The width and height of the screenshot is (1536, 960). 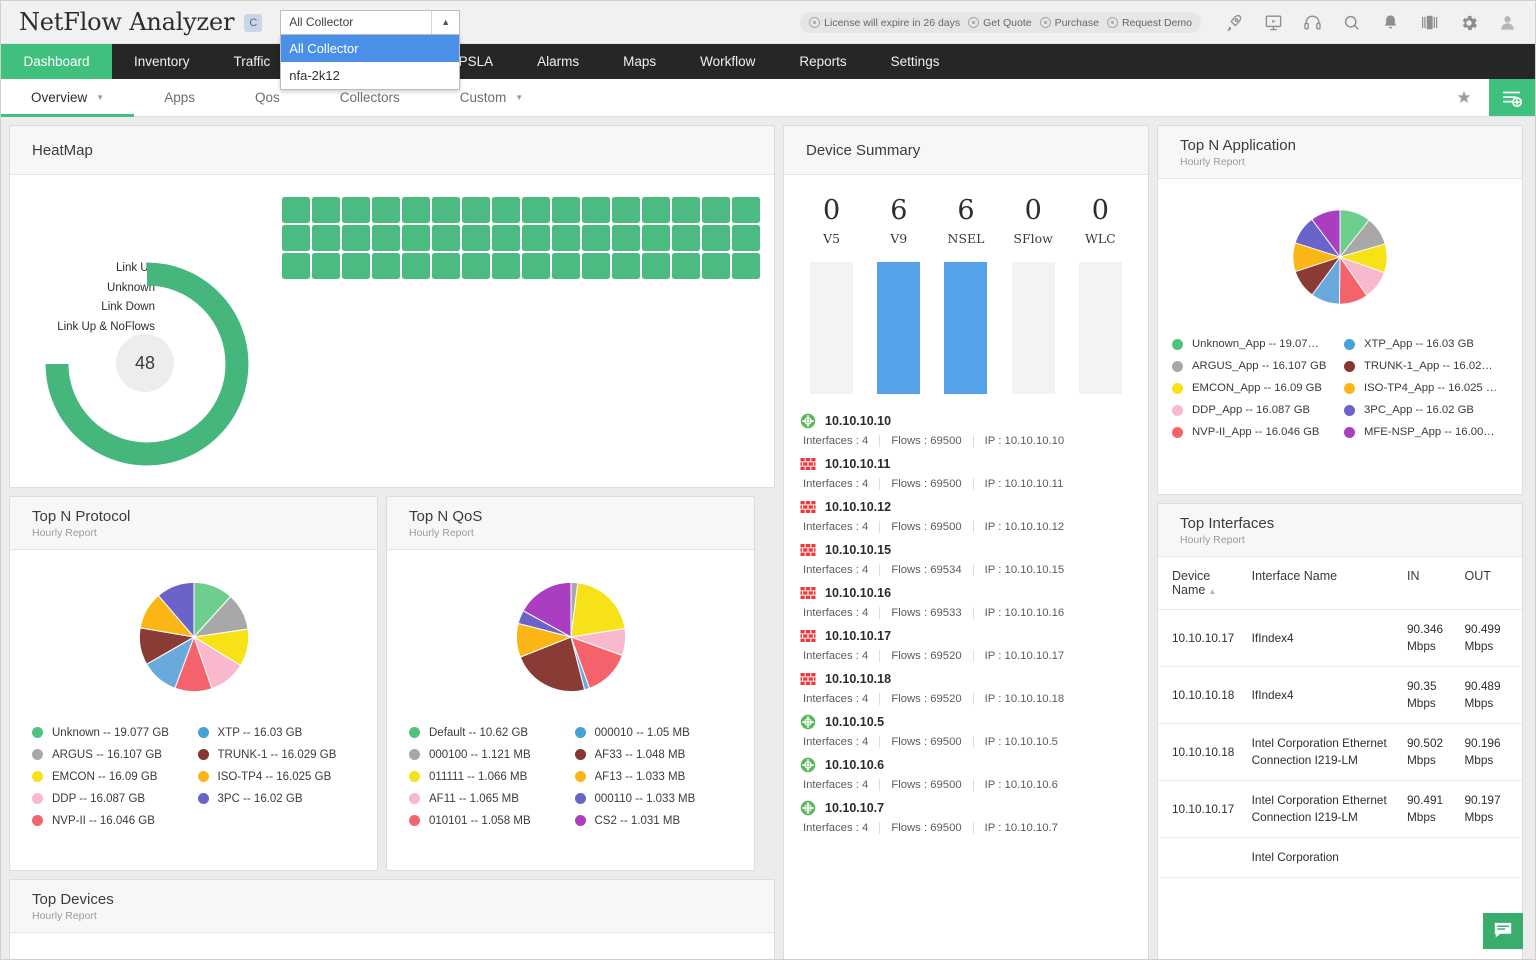 What do you see at coordinates (1255, 410) in the screenshot?
I see `legend-item: DDP_App -- 16.087 GB` at bounding box center [1255, 410].